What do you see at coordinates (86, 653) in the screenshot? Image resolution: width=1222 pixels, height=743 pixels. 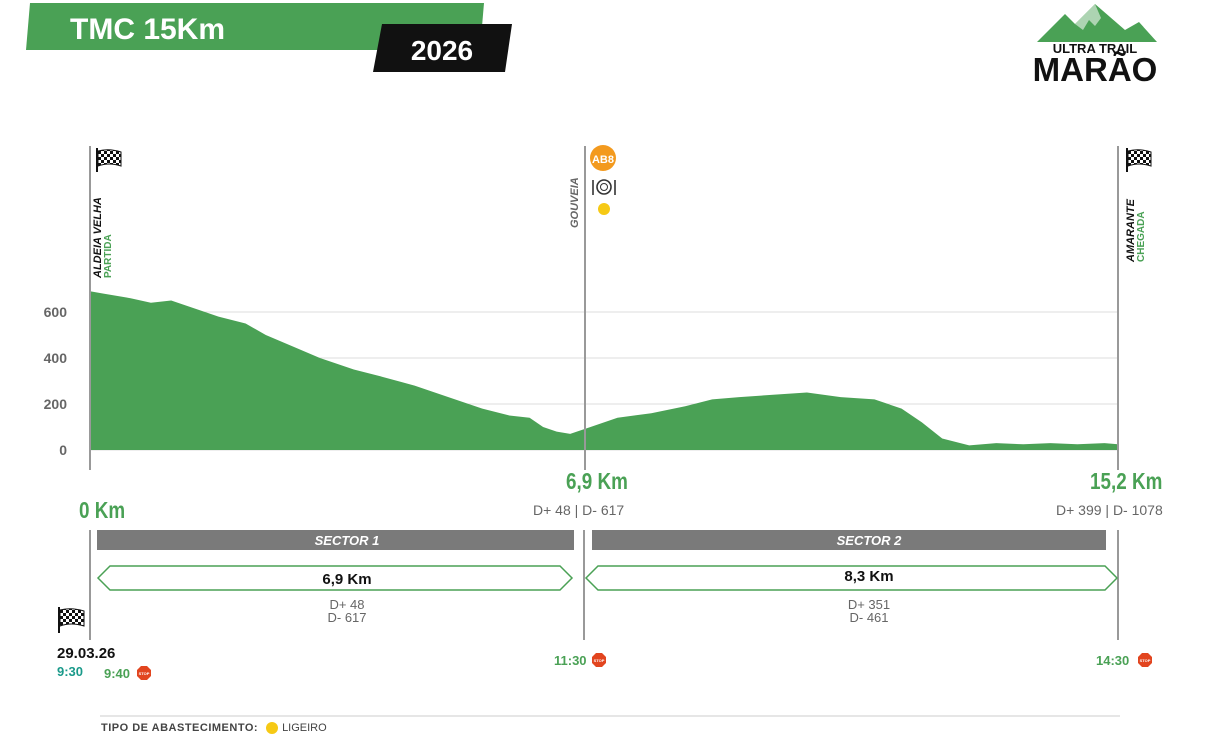 I see `race-date: 29.03.26` at bounding box center [86, 653].